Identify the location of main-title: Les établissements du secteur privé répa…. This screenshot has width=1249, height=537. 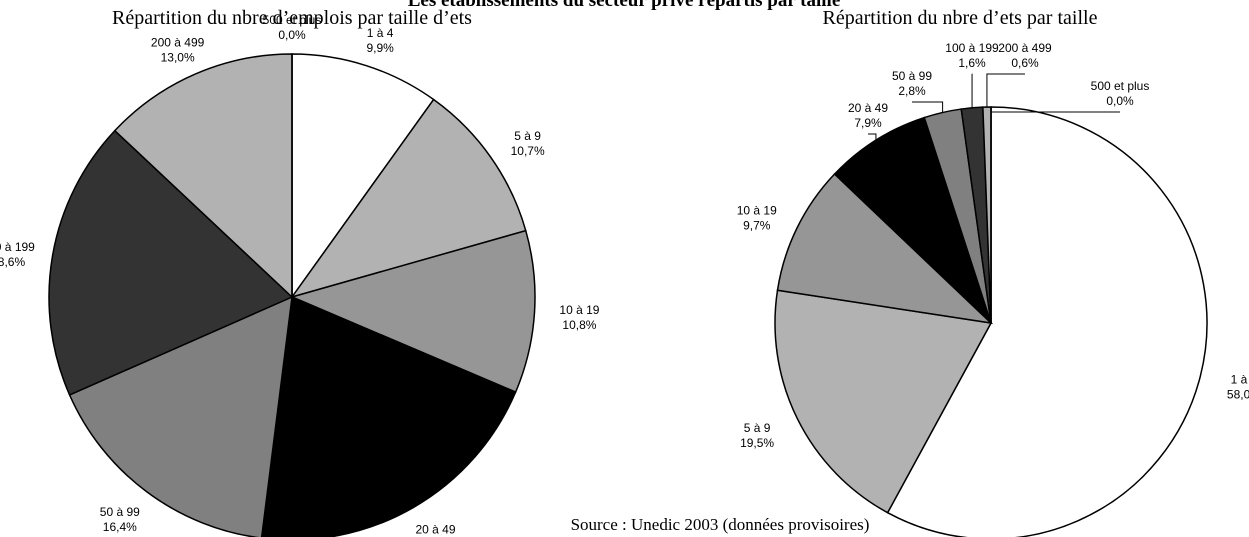
(624, 5).